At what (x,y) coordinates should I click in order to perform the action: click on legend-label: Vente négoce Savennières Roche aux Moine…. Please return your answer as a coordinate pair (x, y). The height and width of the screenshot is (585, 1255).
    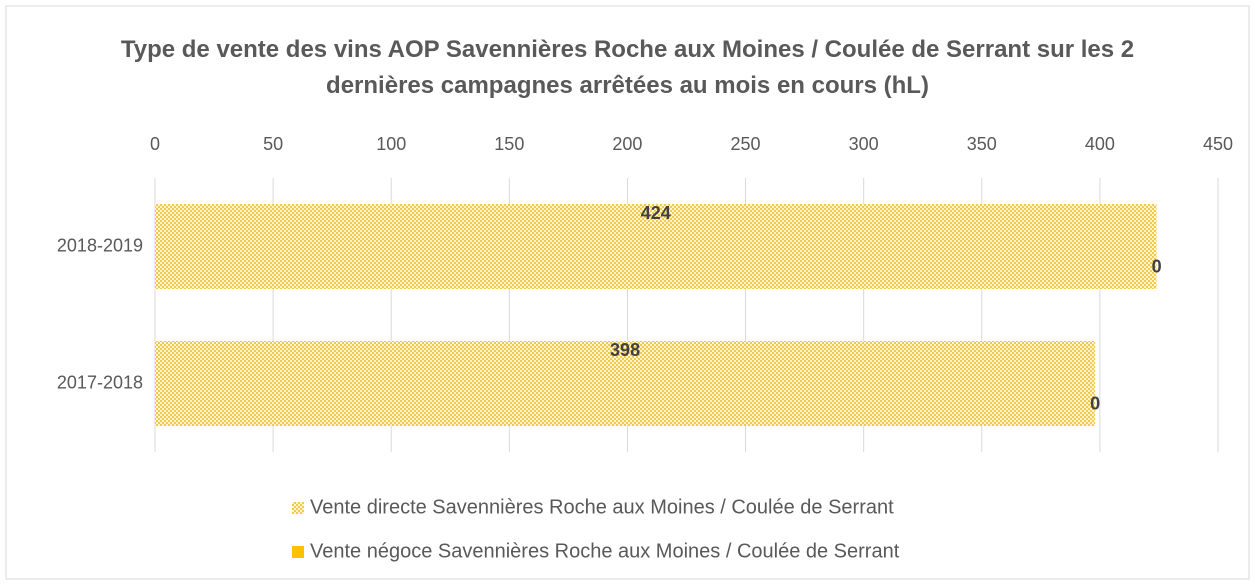
    Looking at the image, I should click on (605, 551).